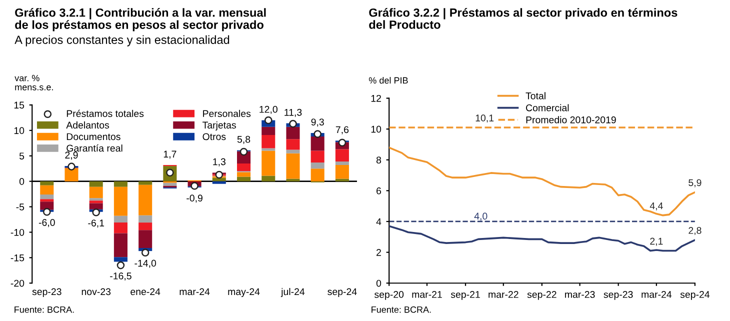 The height and width of the screenshot is (321, 730). Describe the element at coordinates (17, 232) in the screenshot. I see `y-tick-label: -10` at that location.